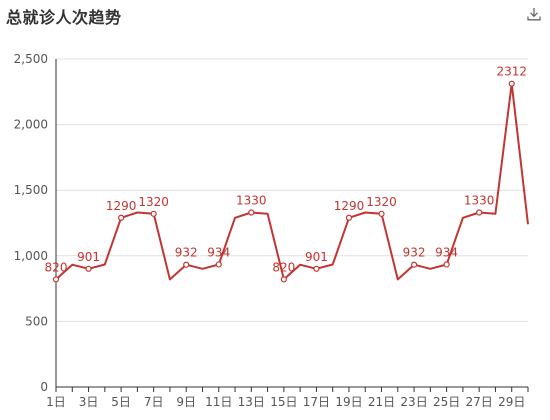 Image resolution: width=550 pixels, height=420 pixels. I want to click on x-tick-label: 9日, so click(186, 402).